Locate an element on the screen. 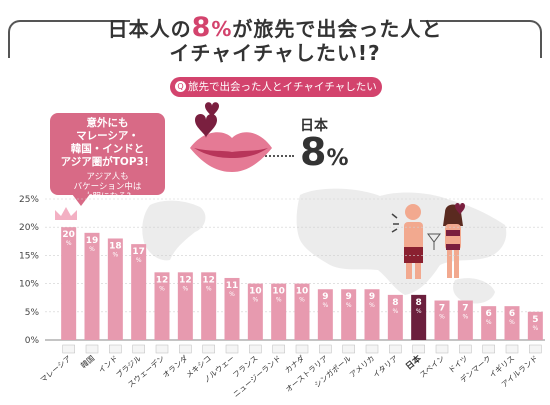 This screenshot has height=405, width=550. highlight-value: 8% is located at coordinates (324, 152).